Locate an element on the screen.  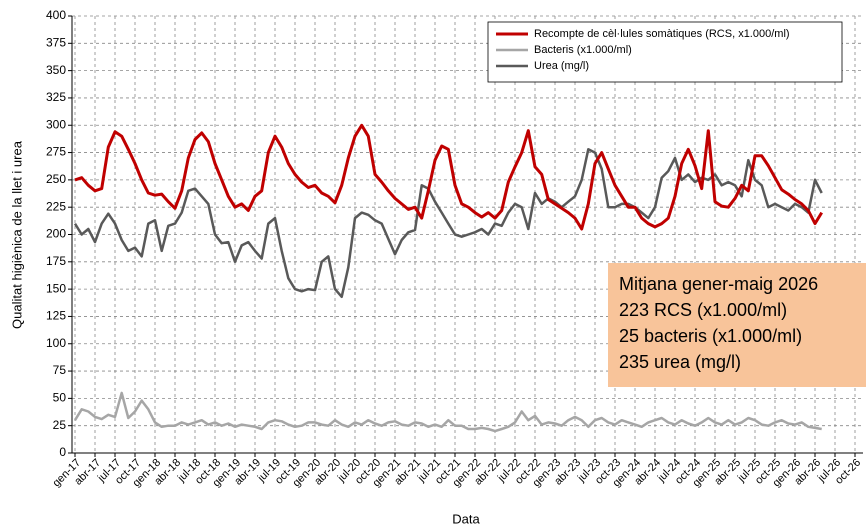
y-tick-label: 75 is located at coordinates (60, 370).